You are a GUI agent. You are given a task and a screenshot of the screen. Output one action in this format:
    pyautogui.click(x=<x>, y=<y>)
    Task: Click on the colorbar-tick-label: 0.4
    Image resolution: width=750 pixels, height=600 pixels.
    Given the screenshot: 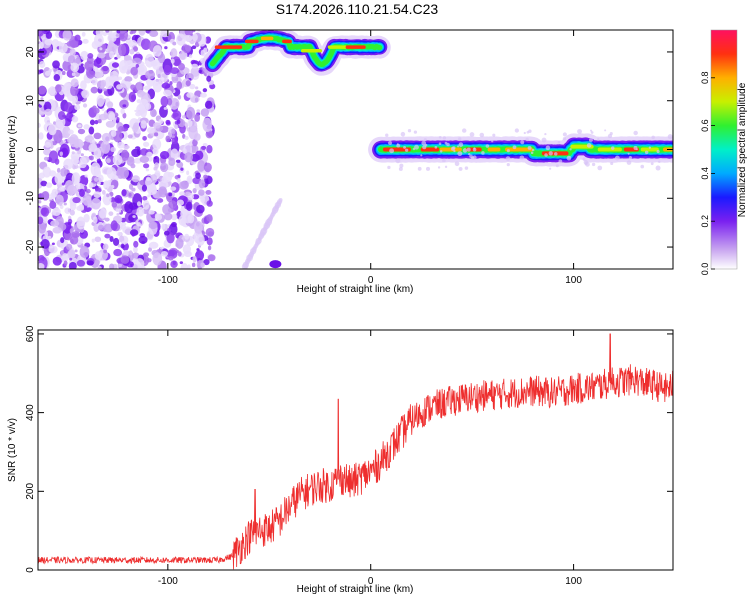 What is the action you would take?
    pyautogui.click(x=705, y=173)
    